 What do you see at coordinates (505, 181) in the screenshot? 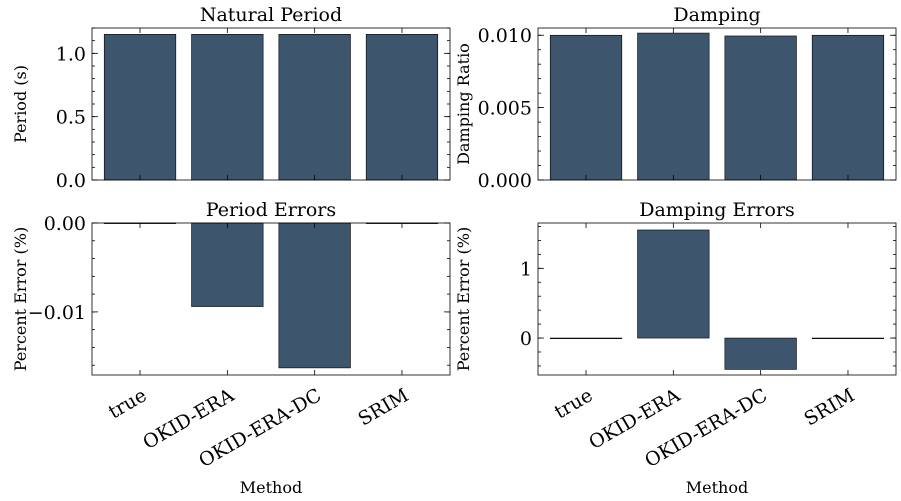
I see `y-tick-label: 0.000` at bounding box center [505, 181].